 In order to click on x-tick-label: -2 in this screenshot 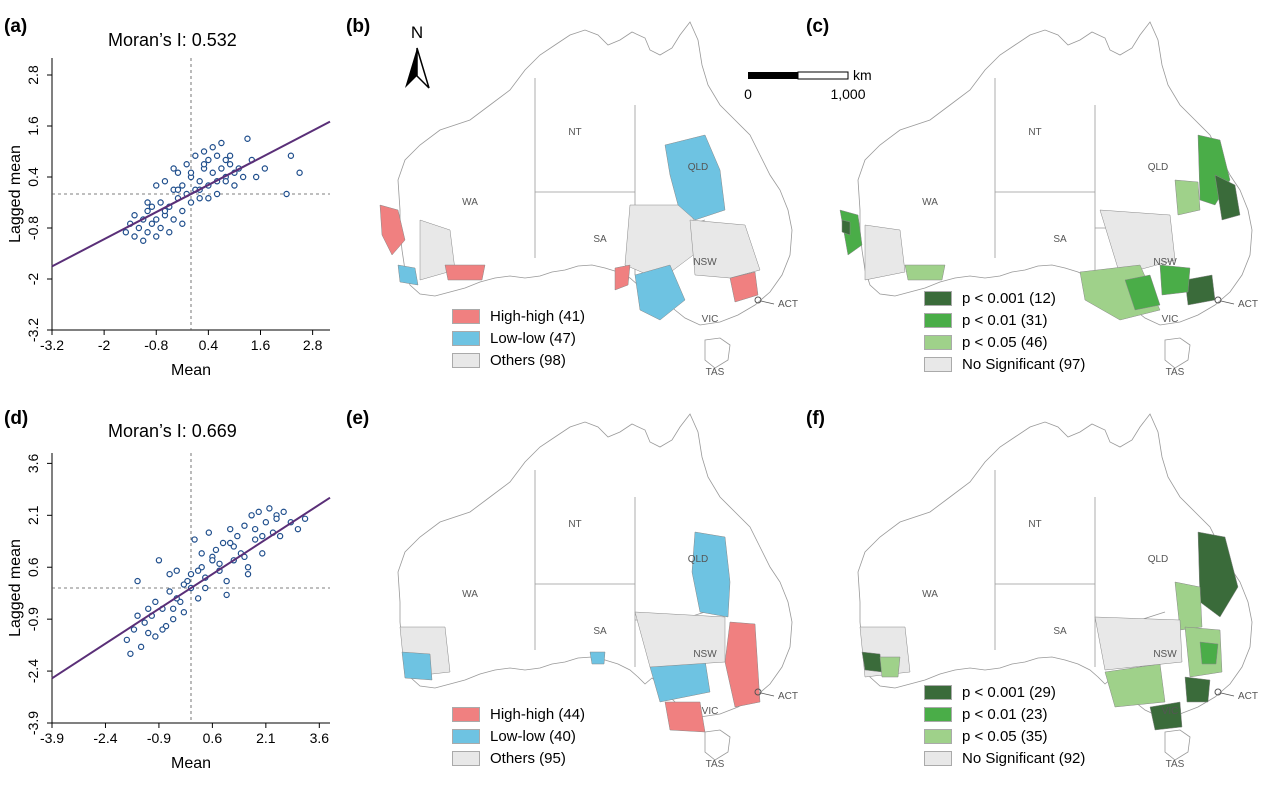, I will do `click(104, 345)`.